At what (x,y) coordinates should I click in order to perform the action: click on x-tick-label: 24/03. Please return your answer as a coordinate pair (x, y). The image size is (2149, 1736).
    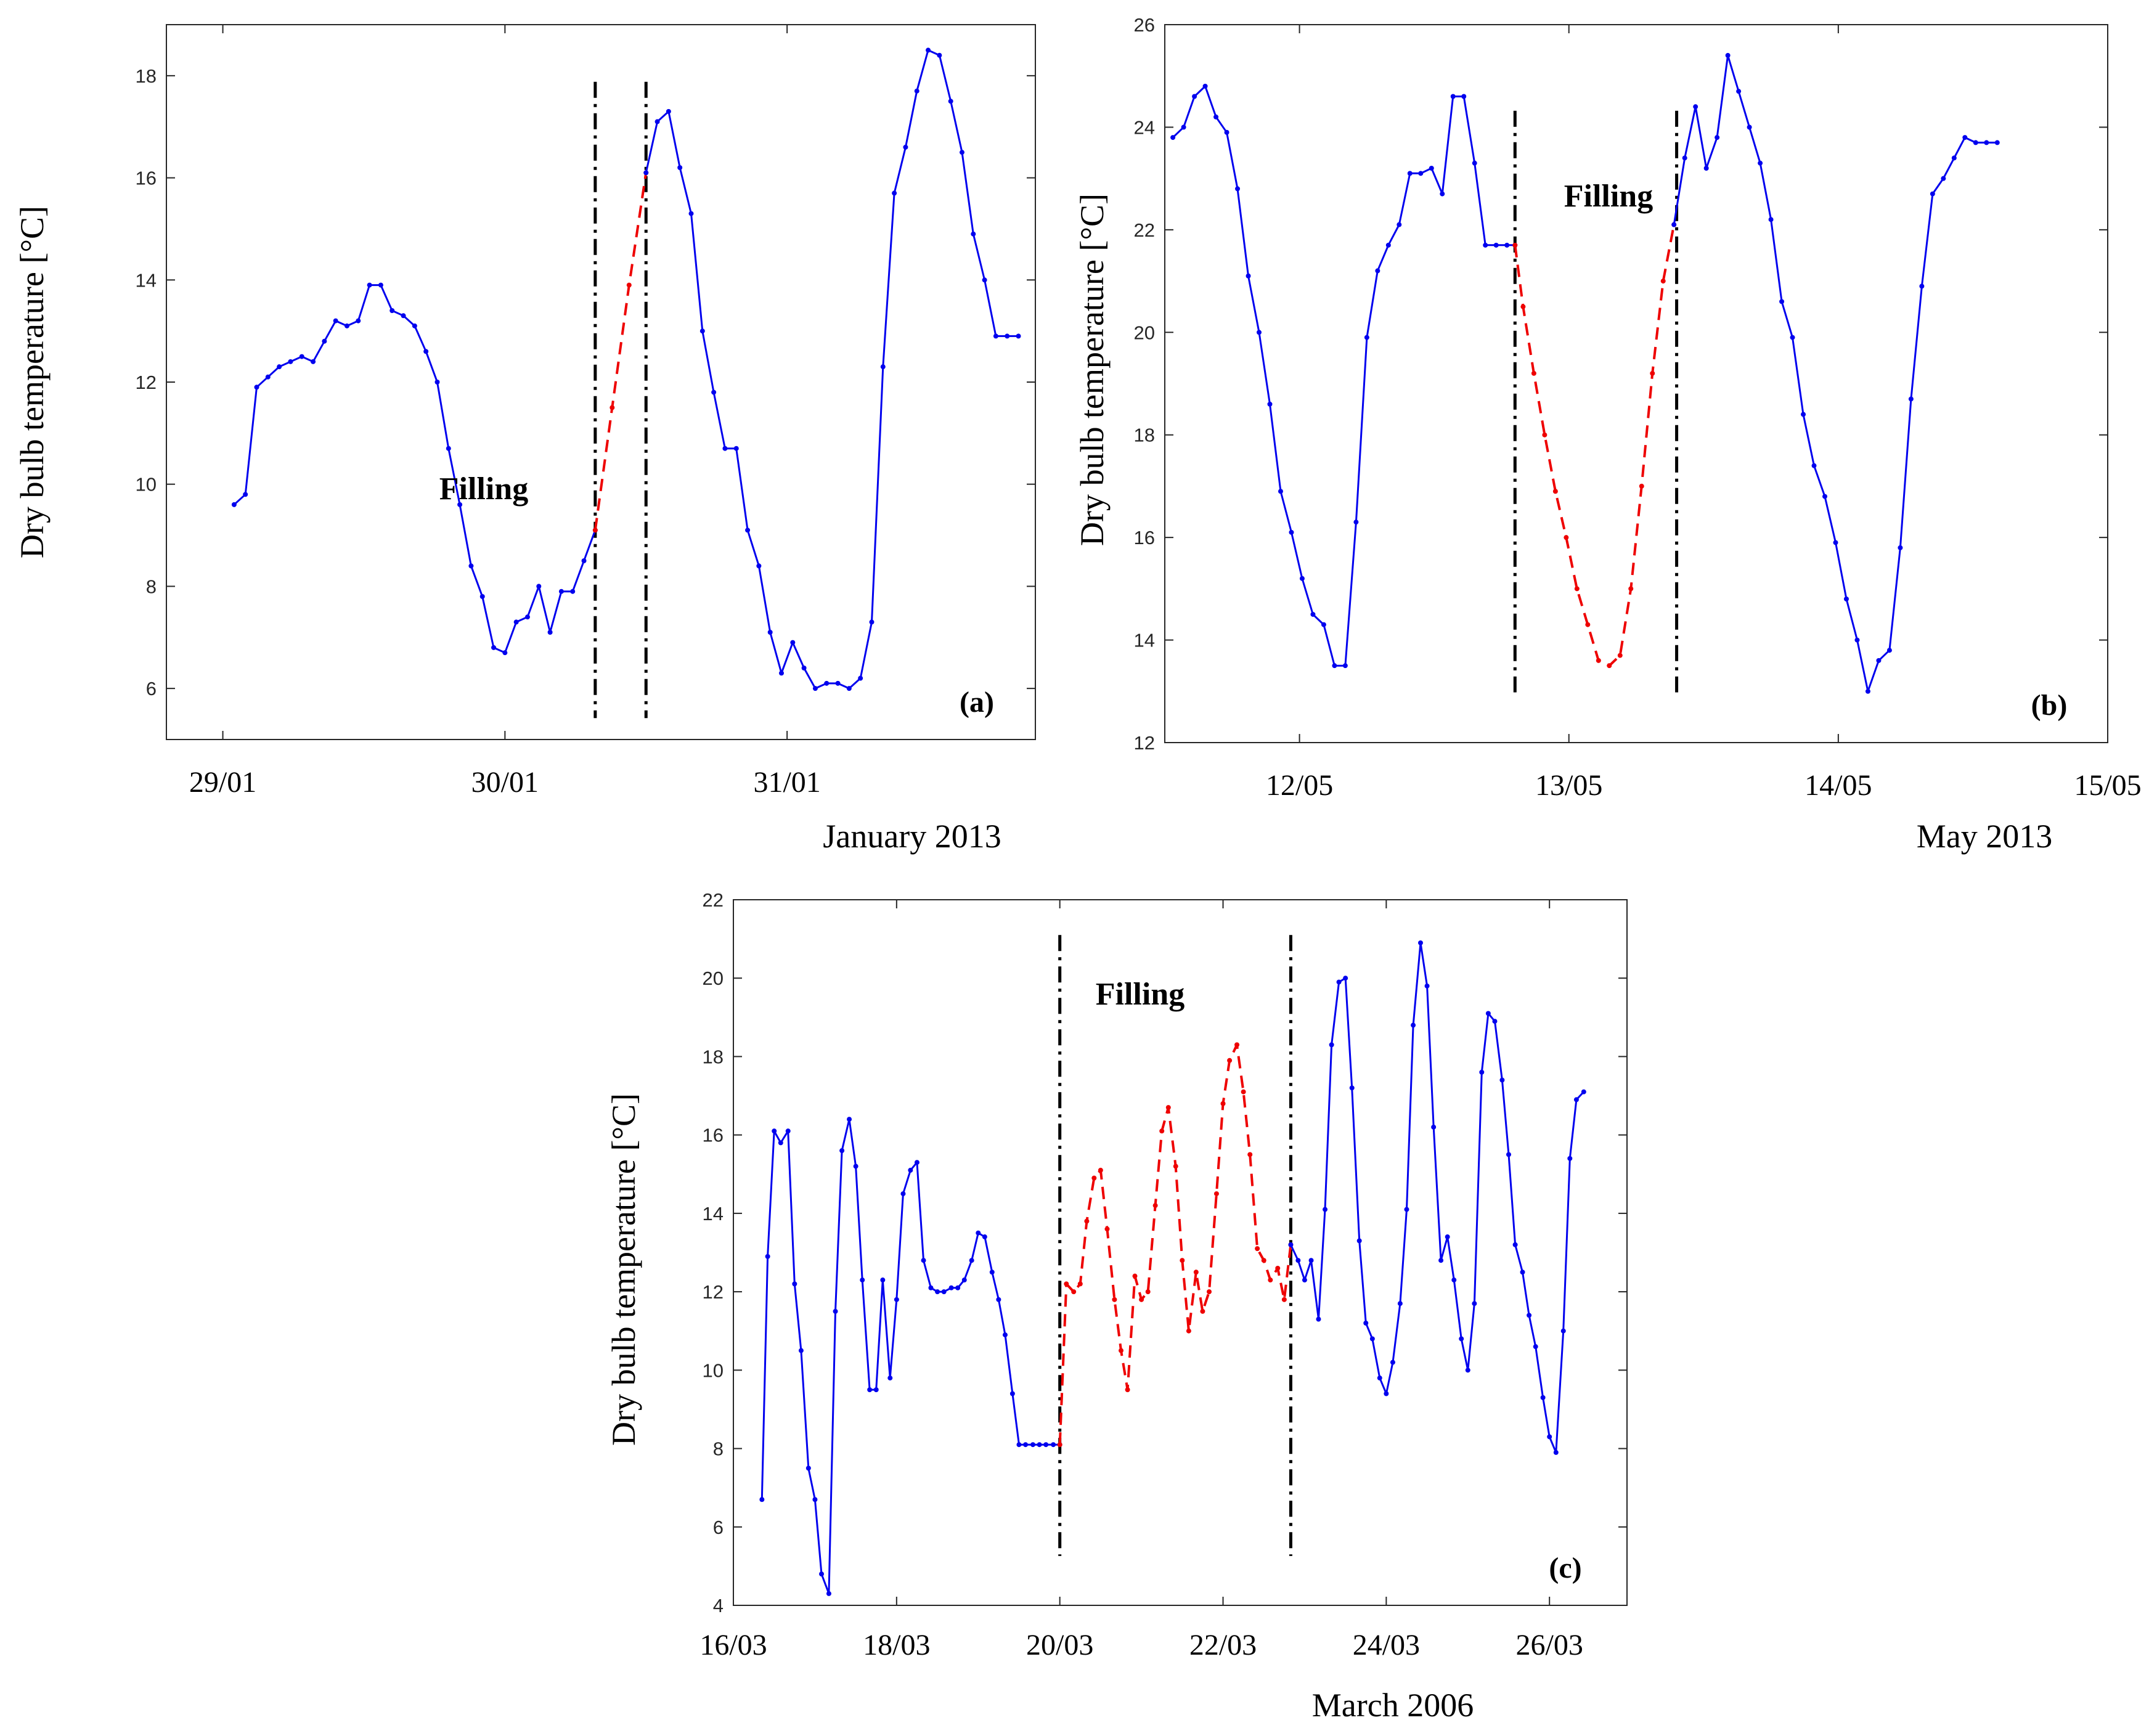
    Looking at the image, I should click on (1386, 1645).